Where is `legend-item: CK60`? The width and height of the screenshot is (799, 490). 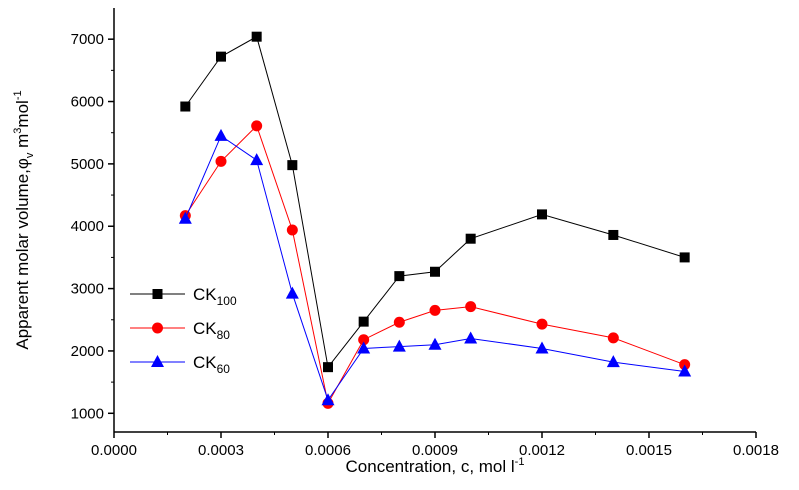
legend-item: CK60 is located at coordinates (180, 364).